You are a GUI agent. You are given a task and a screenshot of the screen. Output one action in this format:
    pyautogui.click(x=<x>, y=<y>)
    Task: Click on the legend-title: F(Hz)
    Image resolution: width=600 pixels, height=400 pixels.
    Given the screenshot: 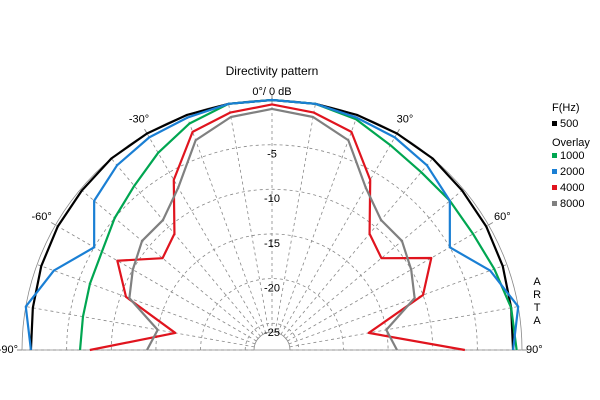 What is the action you would take?
    pyautogui.click(x=566, y=108)
    